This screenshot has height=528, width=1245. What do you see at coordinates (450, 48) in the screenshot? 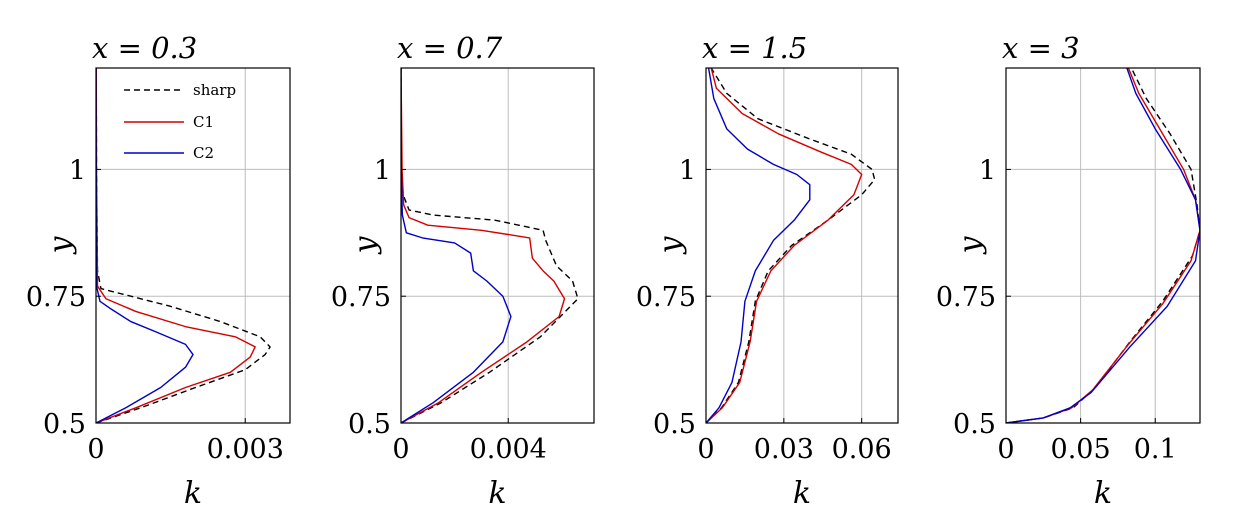
I see `chart-title: x = 0.7` at bounding box center [450, 48].